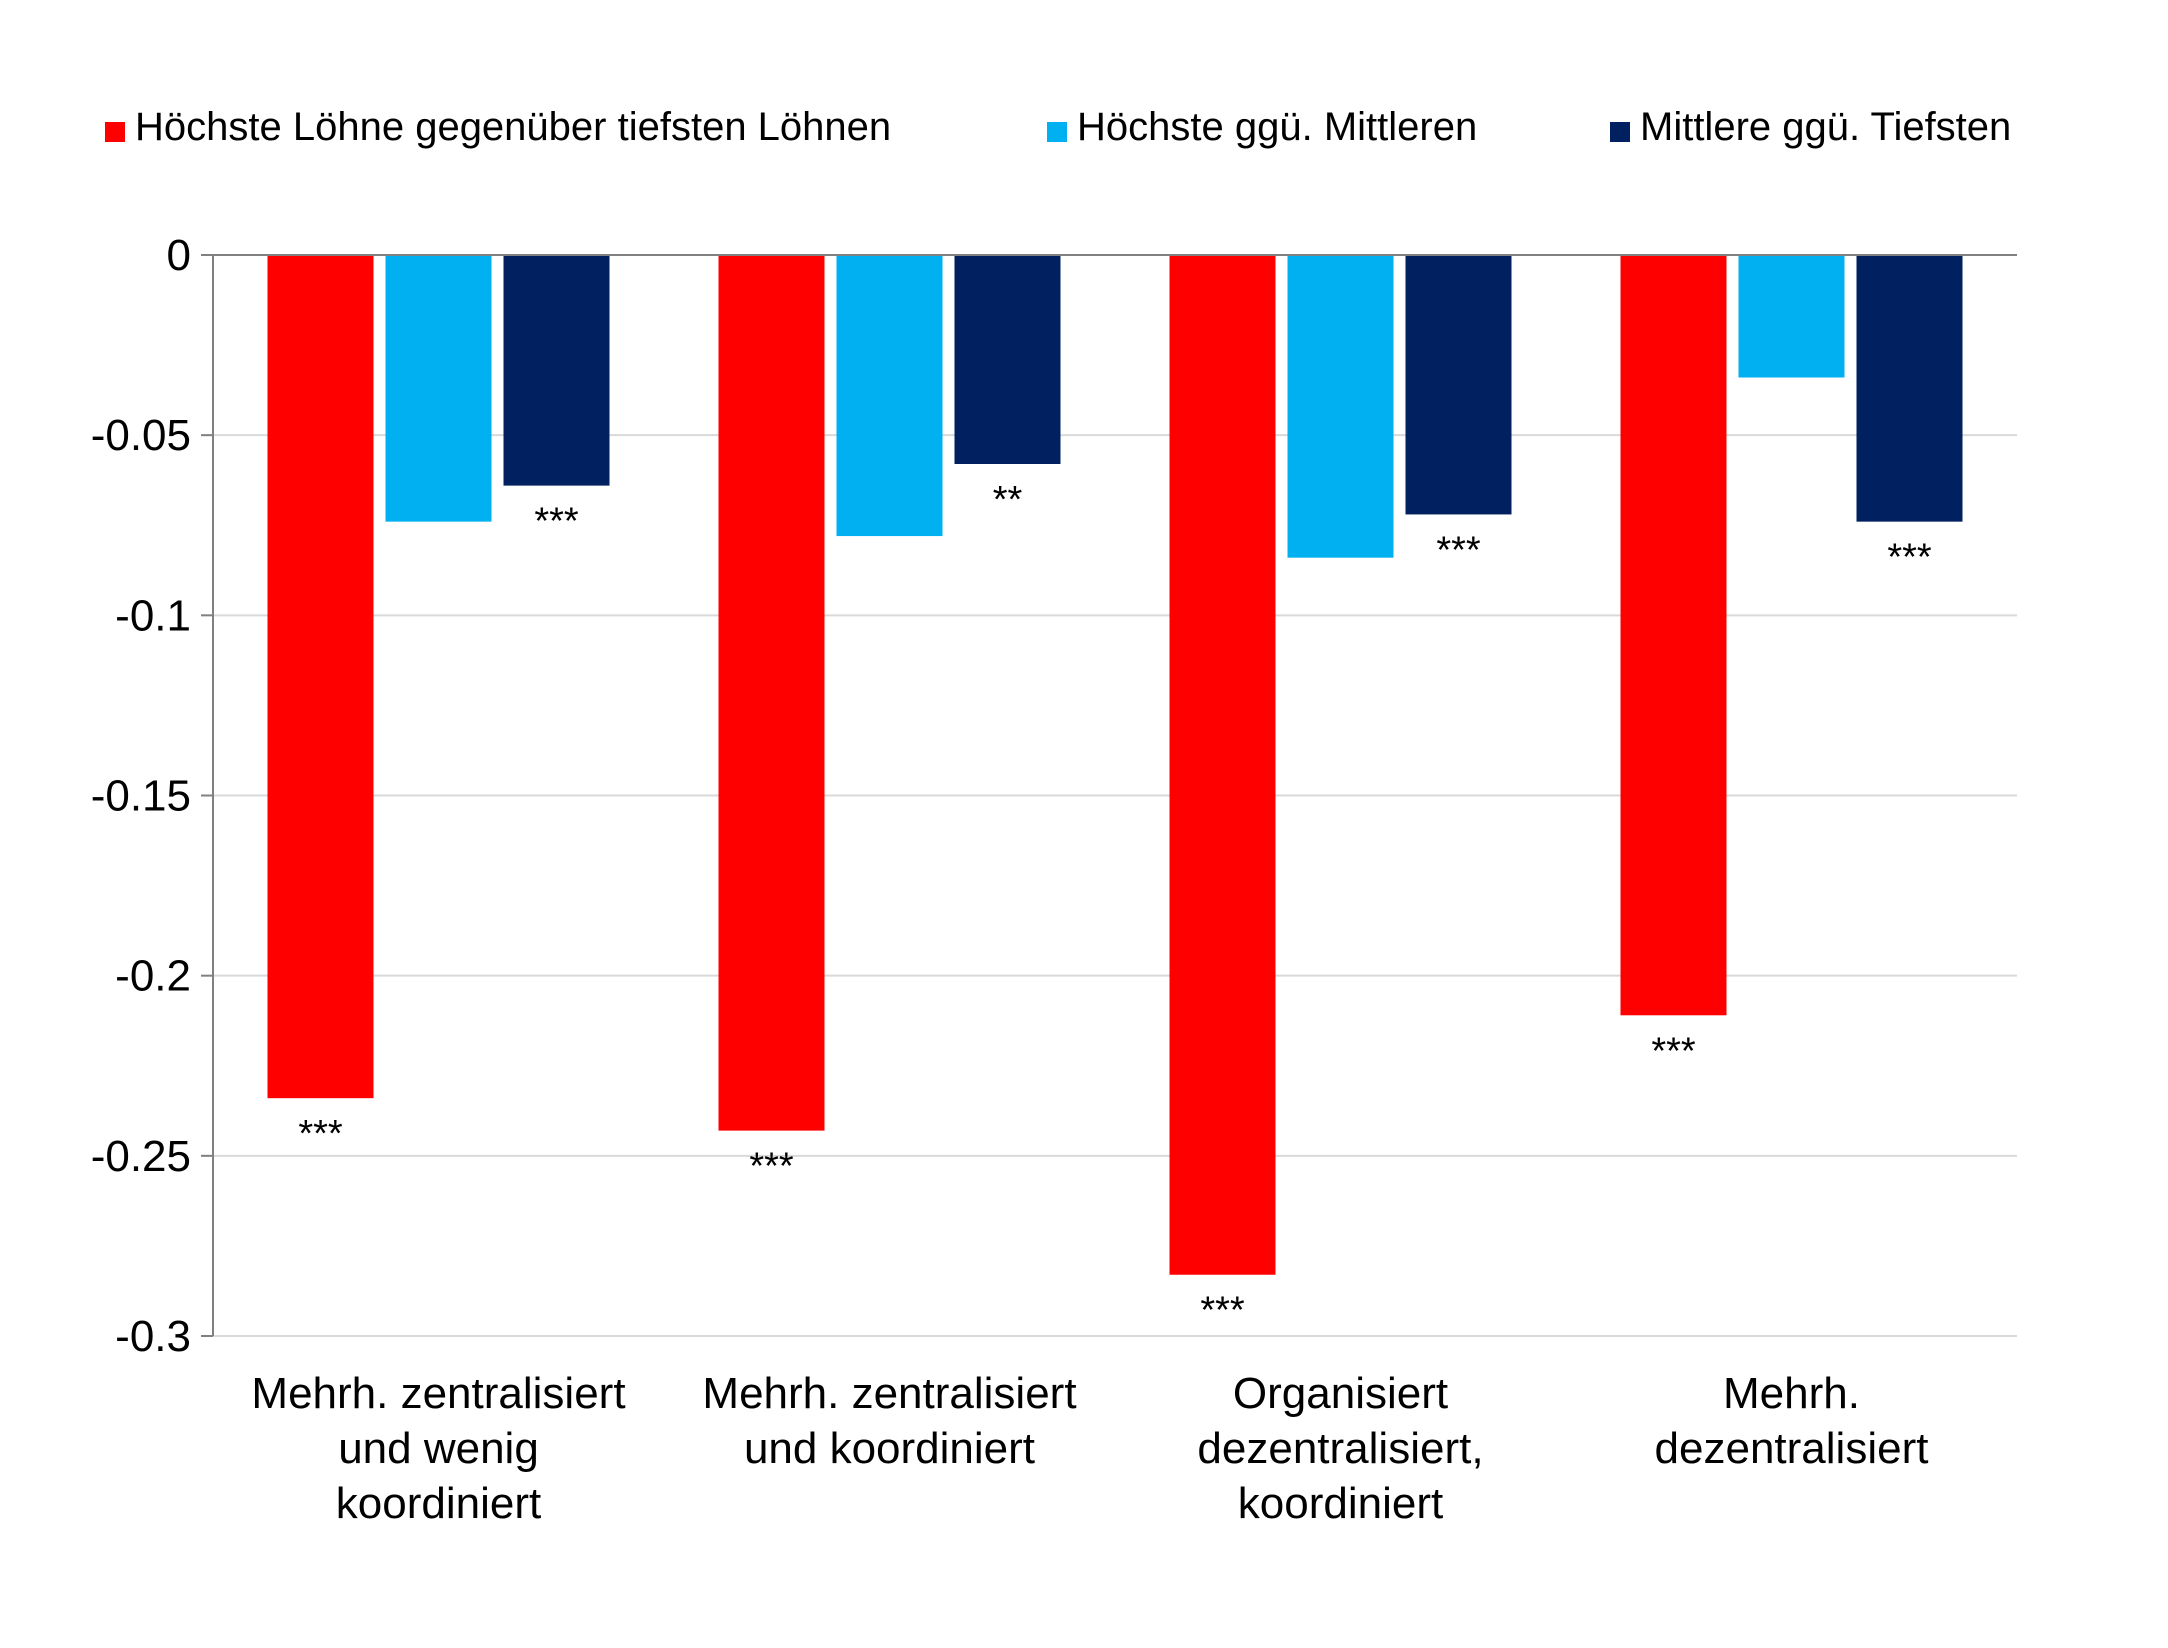  I want to click on legend-item: Mittlere ggü. Tiefsten, so click(1810, 127).